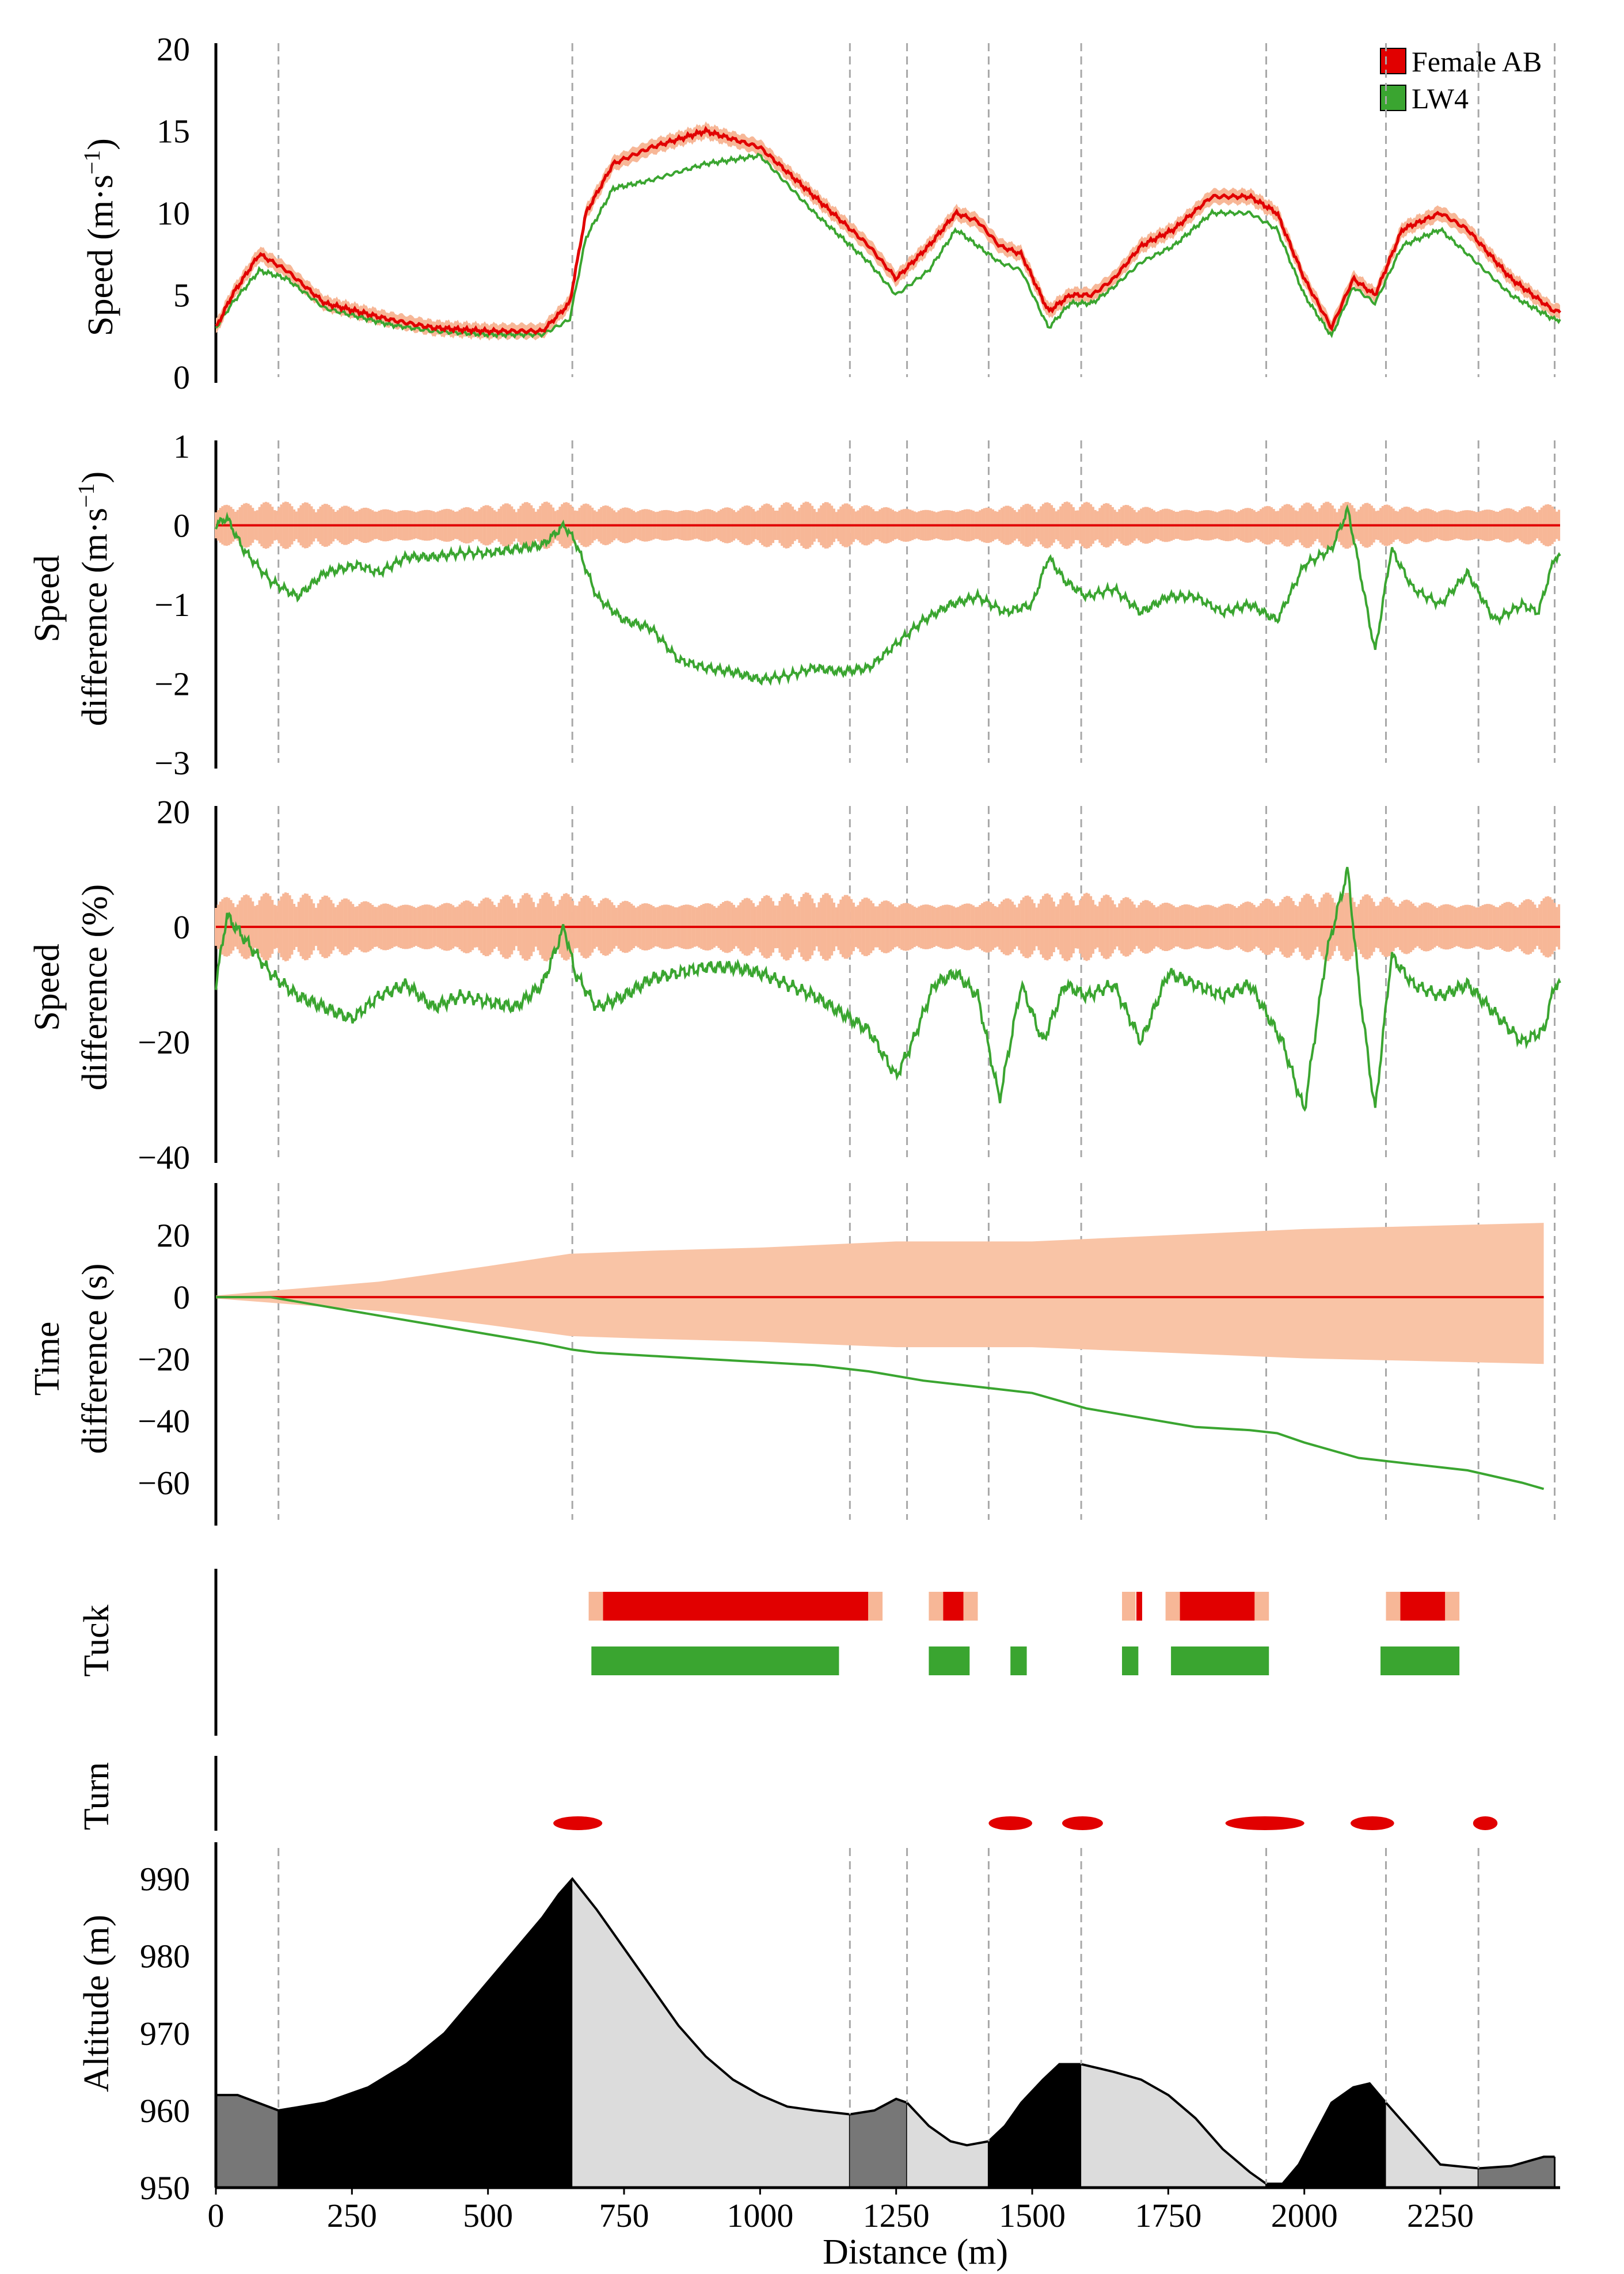 The image size is (1624, 2274). I want to click on x-tick-label: 1750, so click(1168, 2215).